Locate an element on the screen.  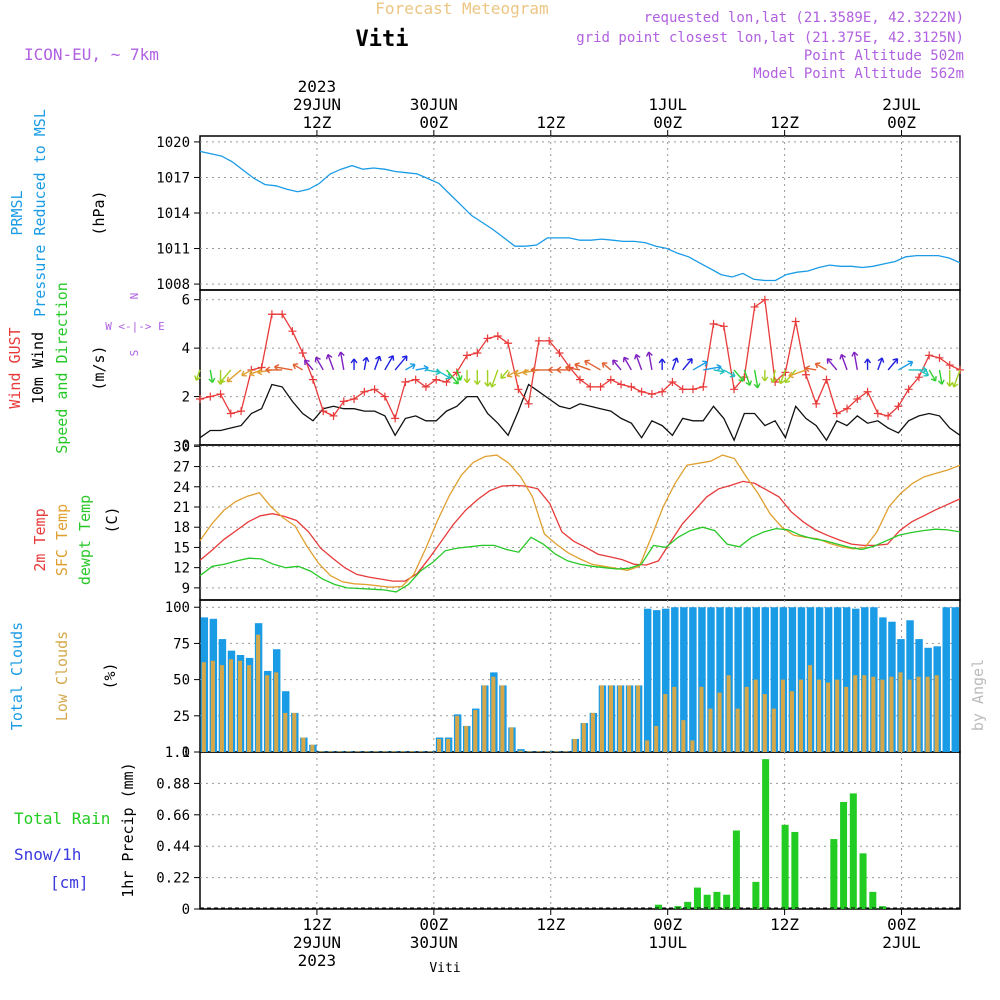
snow-unit-label: [cm] is located at coordinates (69, 882).